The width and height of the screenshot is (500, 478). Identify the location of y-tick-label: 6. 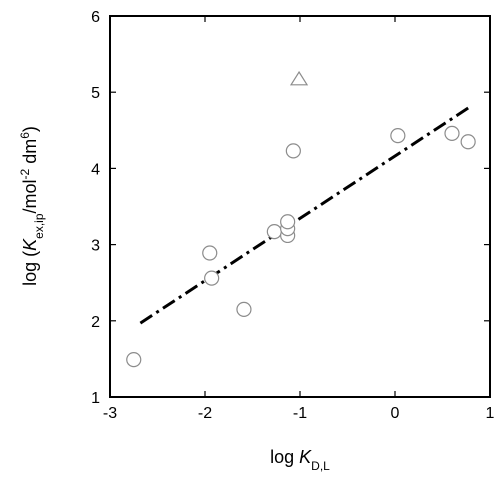
(95, 17).